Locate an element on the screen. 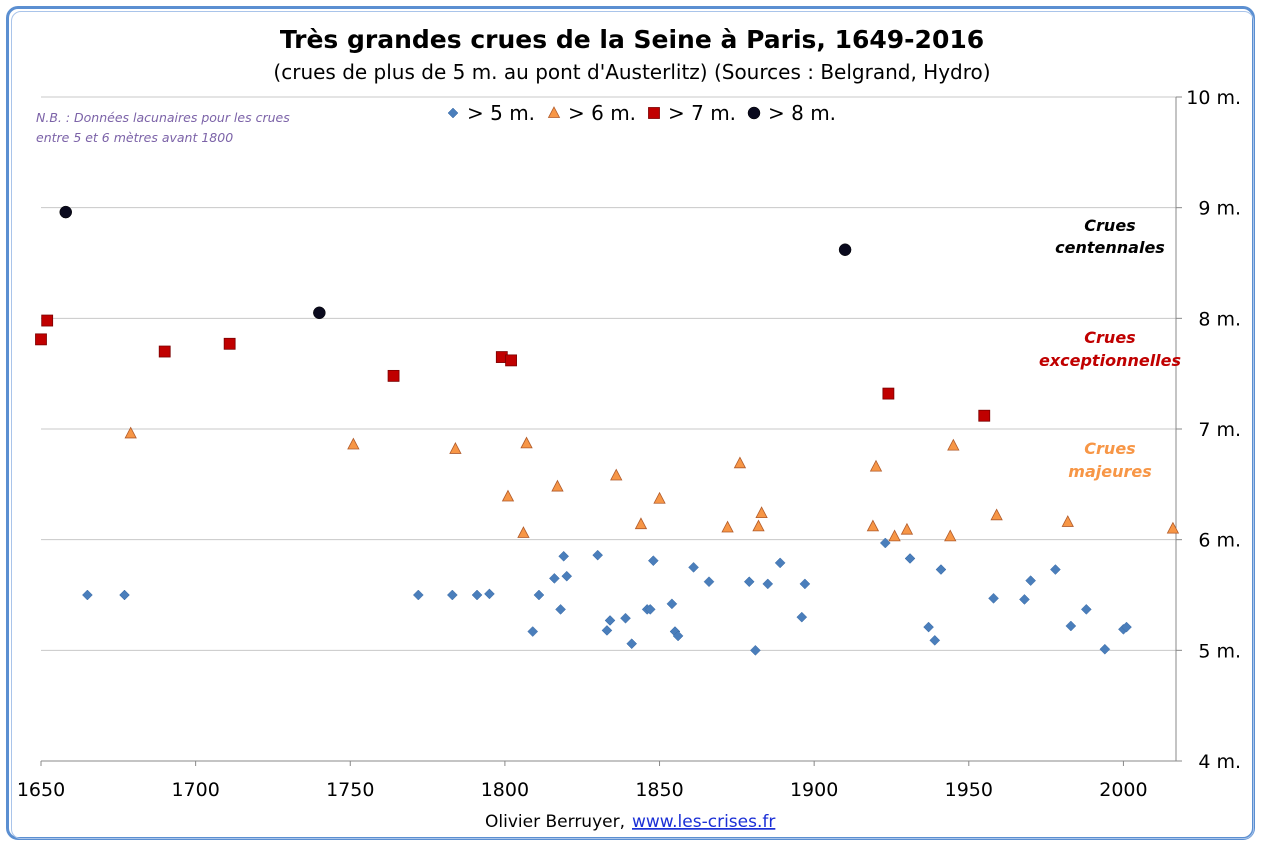  note-line-1: N.B. : Données lacunaires pour les crues is located at coordinates (163, 117).